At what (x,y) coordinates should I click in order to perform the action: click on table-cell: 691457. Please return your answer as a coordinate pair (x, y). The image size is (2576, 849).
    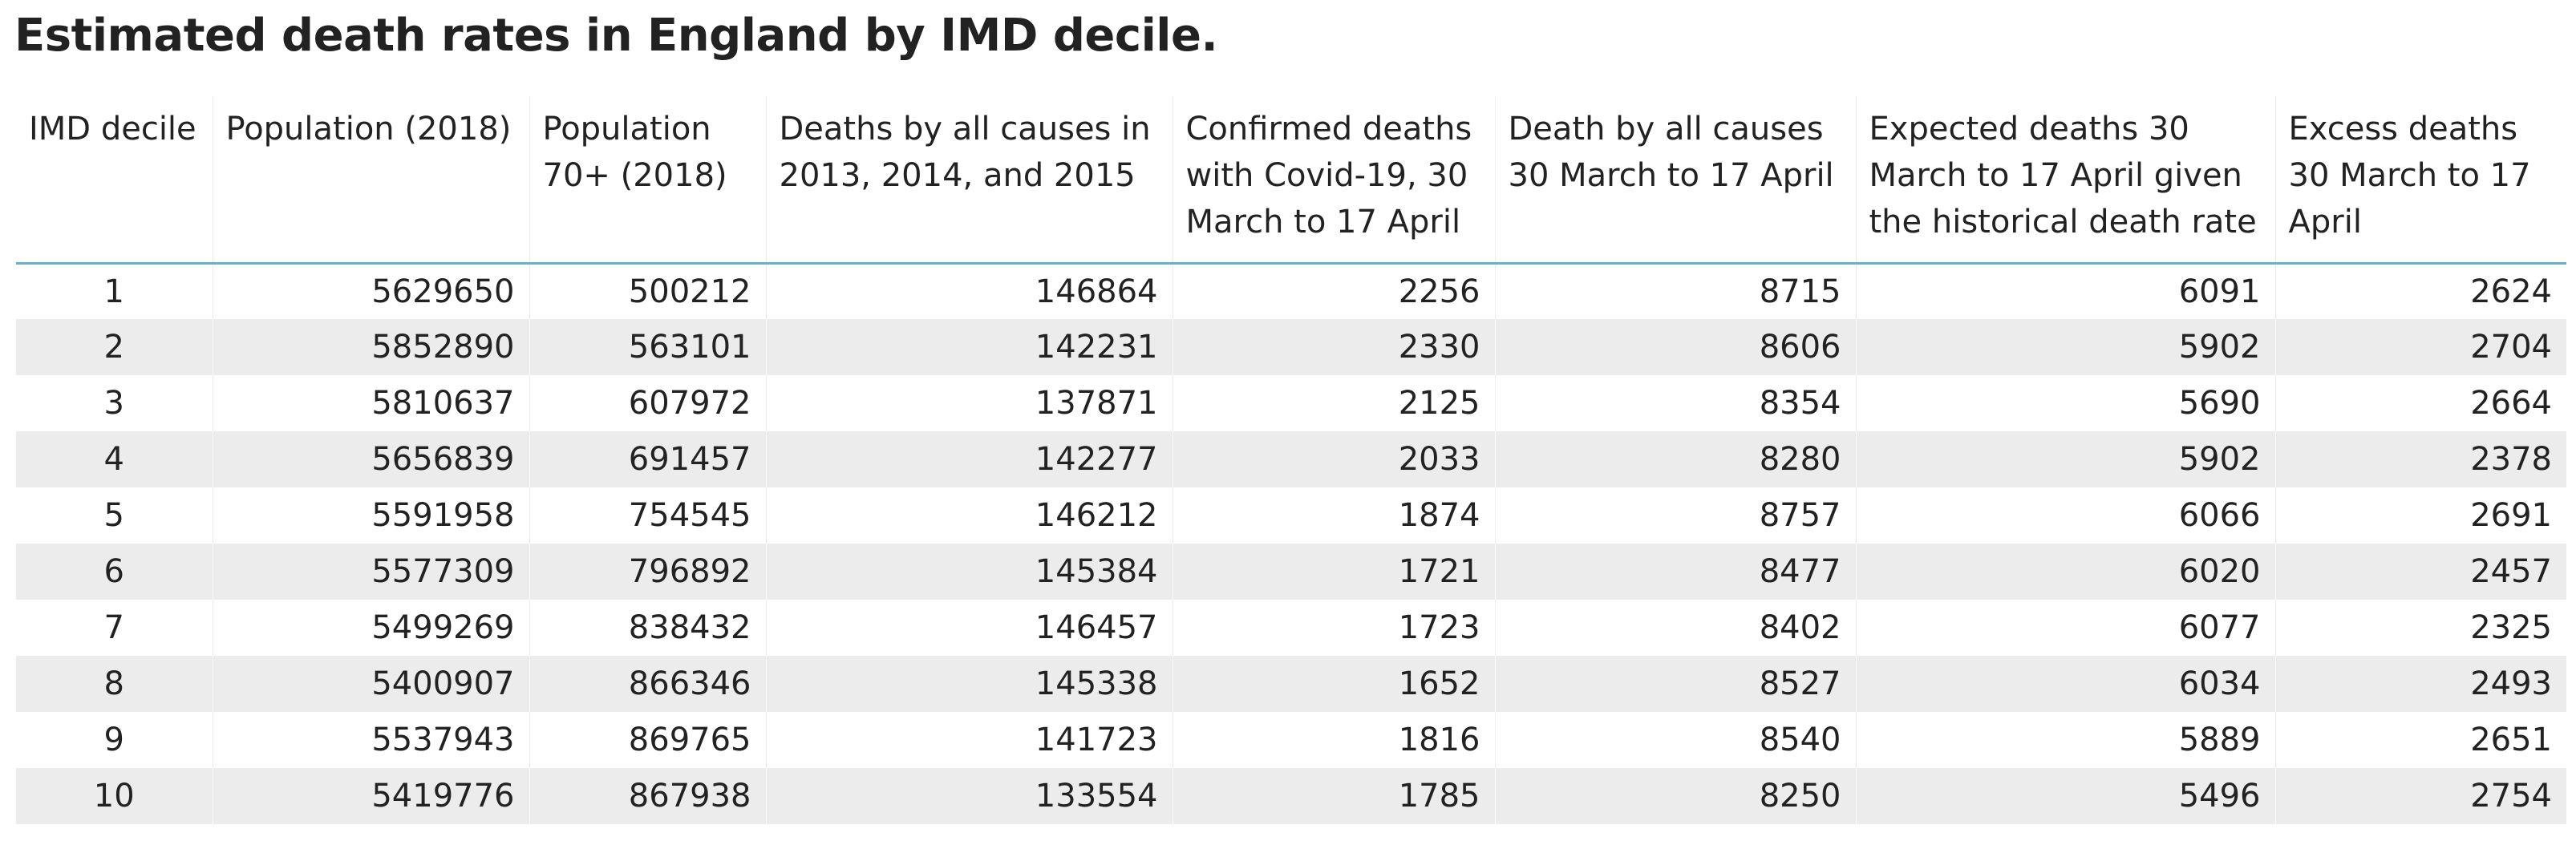
    Looking at the image, I should click on (648, 459).